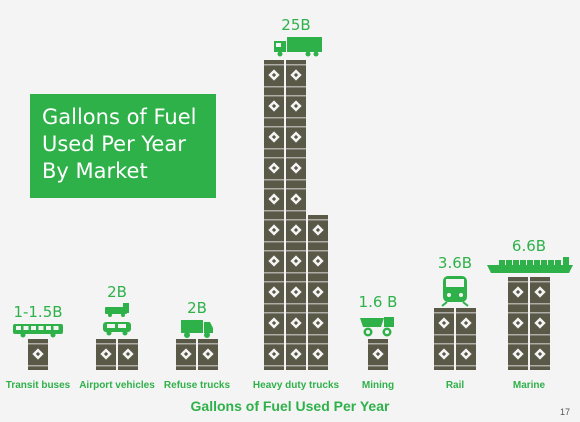 Image resolution: width=580 pixels, height=422 pixels. What do you see at coordinates (455, 385) in the screenshot?
I see `category-label: Rail` at bounding box center [455, 385].